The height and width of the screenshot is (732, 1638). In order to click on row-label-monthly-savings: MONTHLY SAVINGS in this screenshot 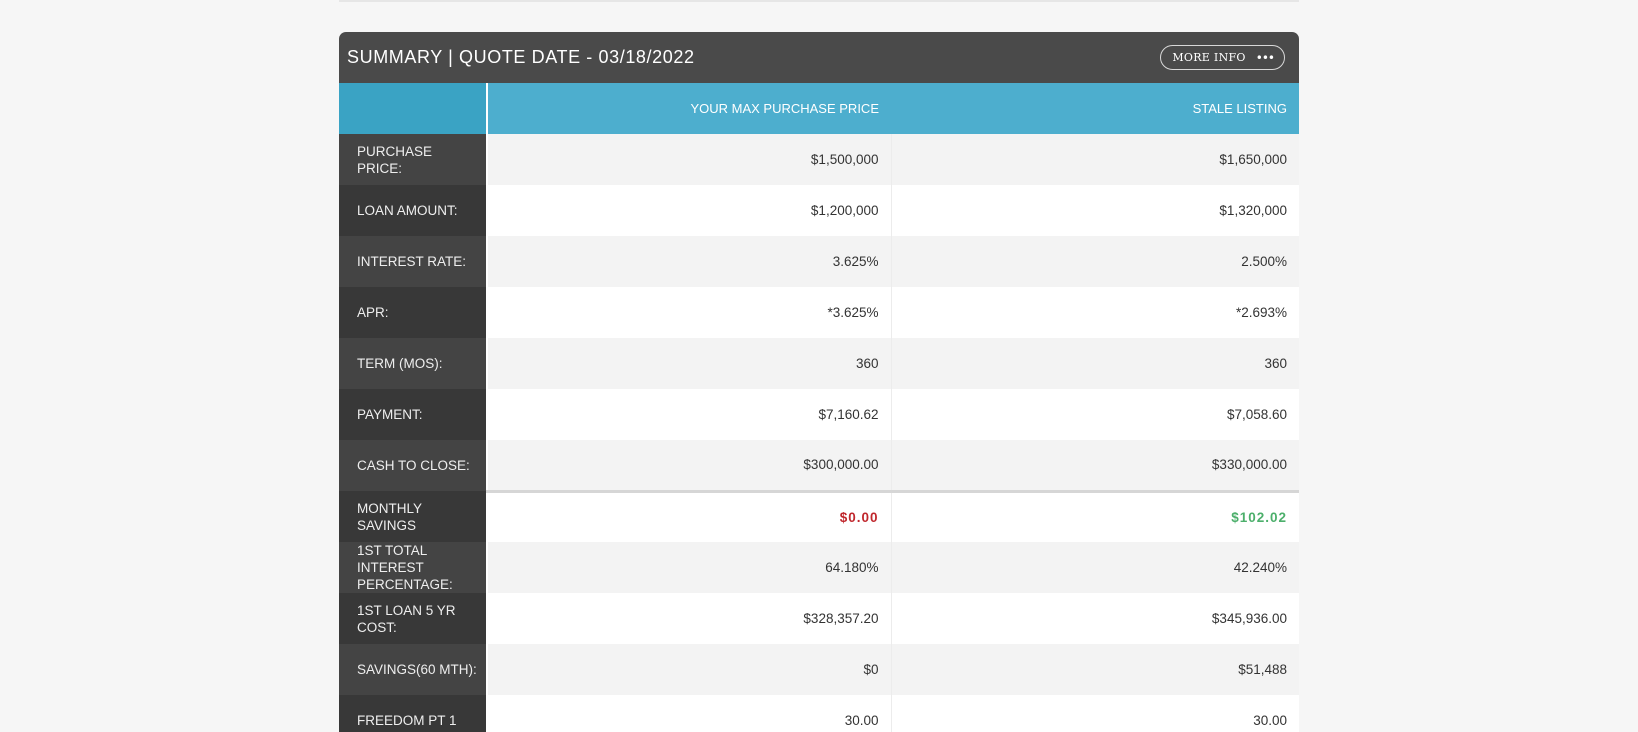, I will do `click(413, 516)`.